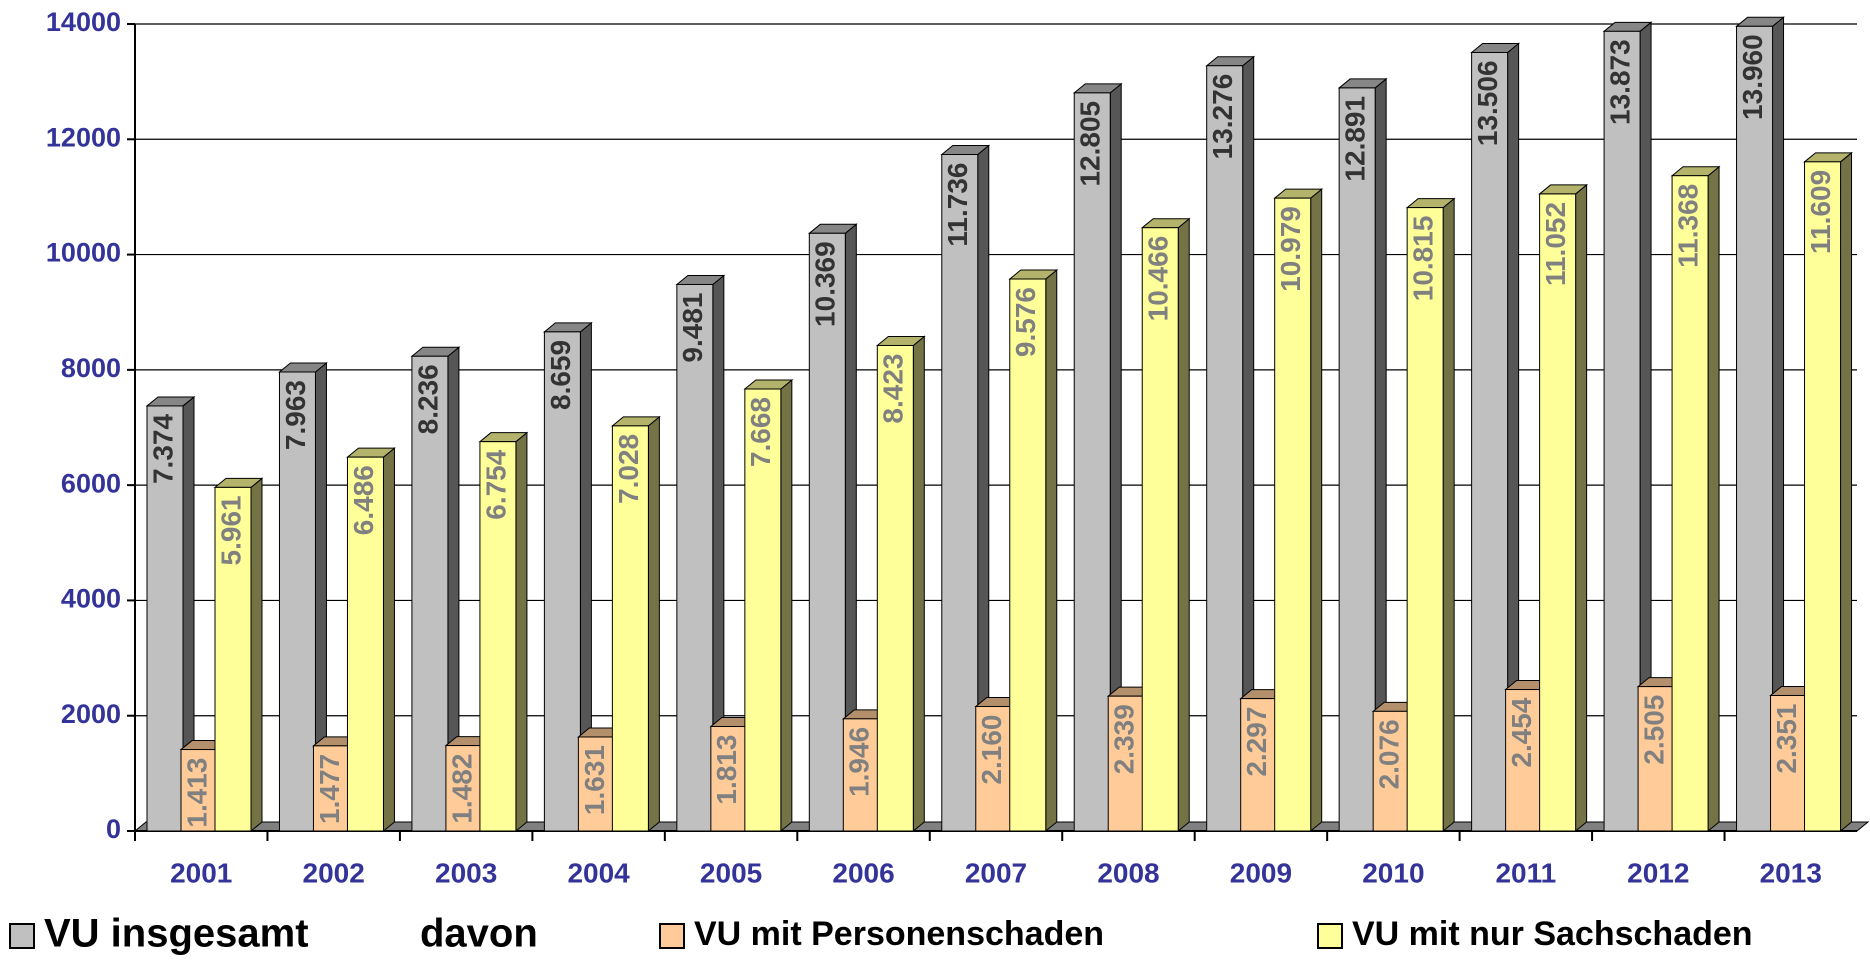  I want to click on value-label: 2.351, so click(1786, 738).